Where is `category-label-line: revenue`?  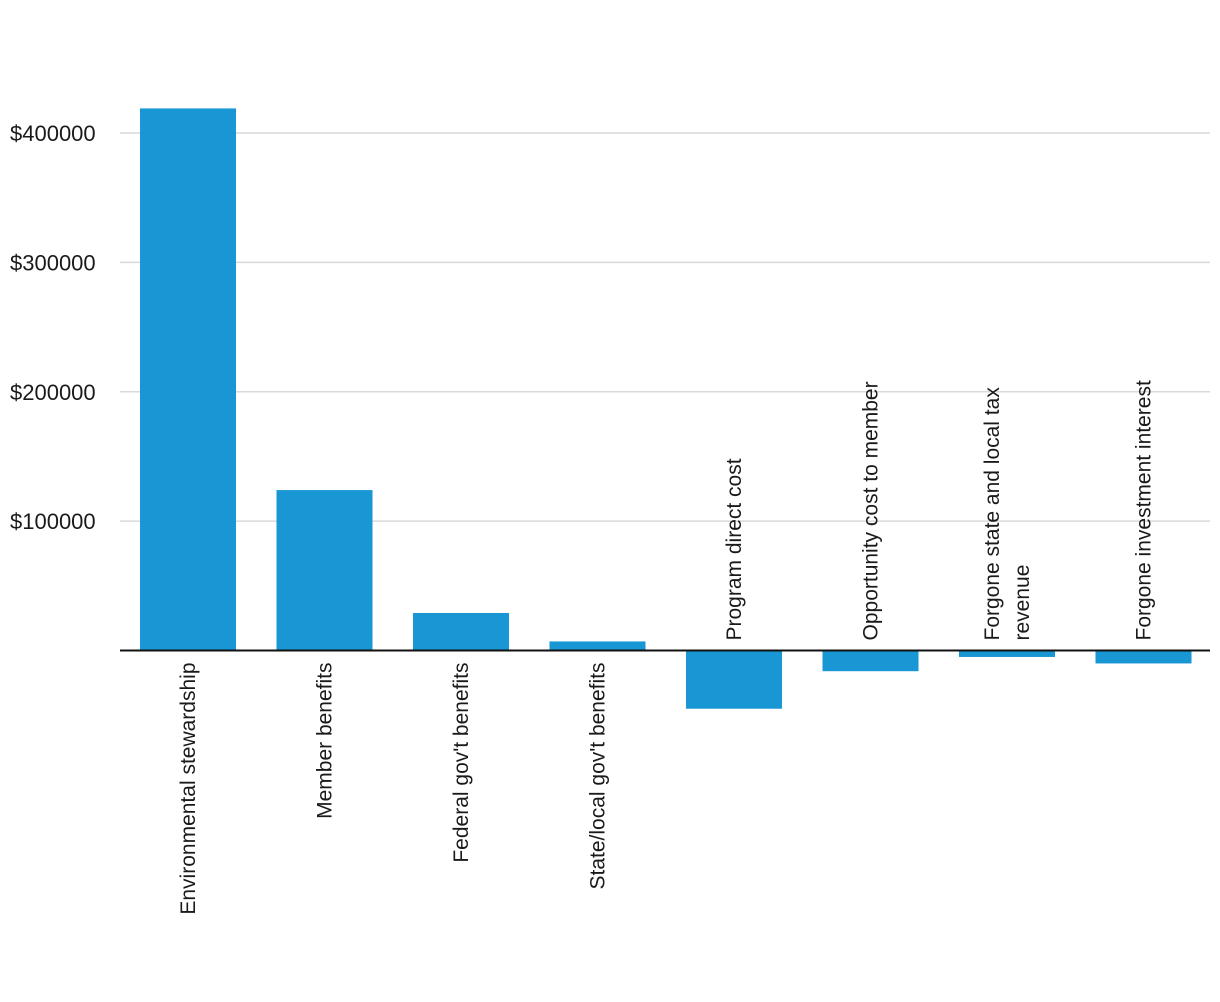 category-label-line: revenue is located at coordinates (1022, 603).